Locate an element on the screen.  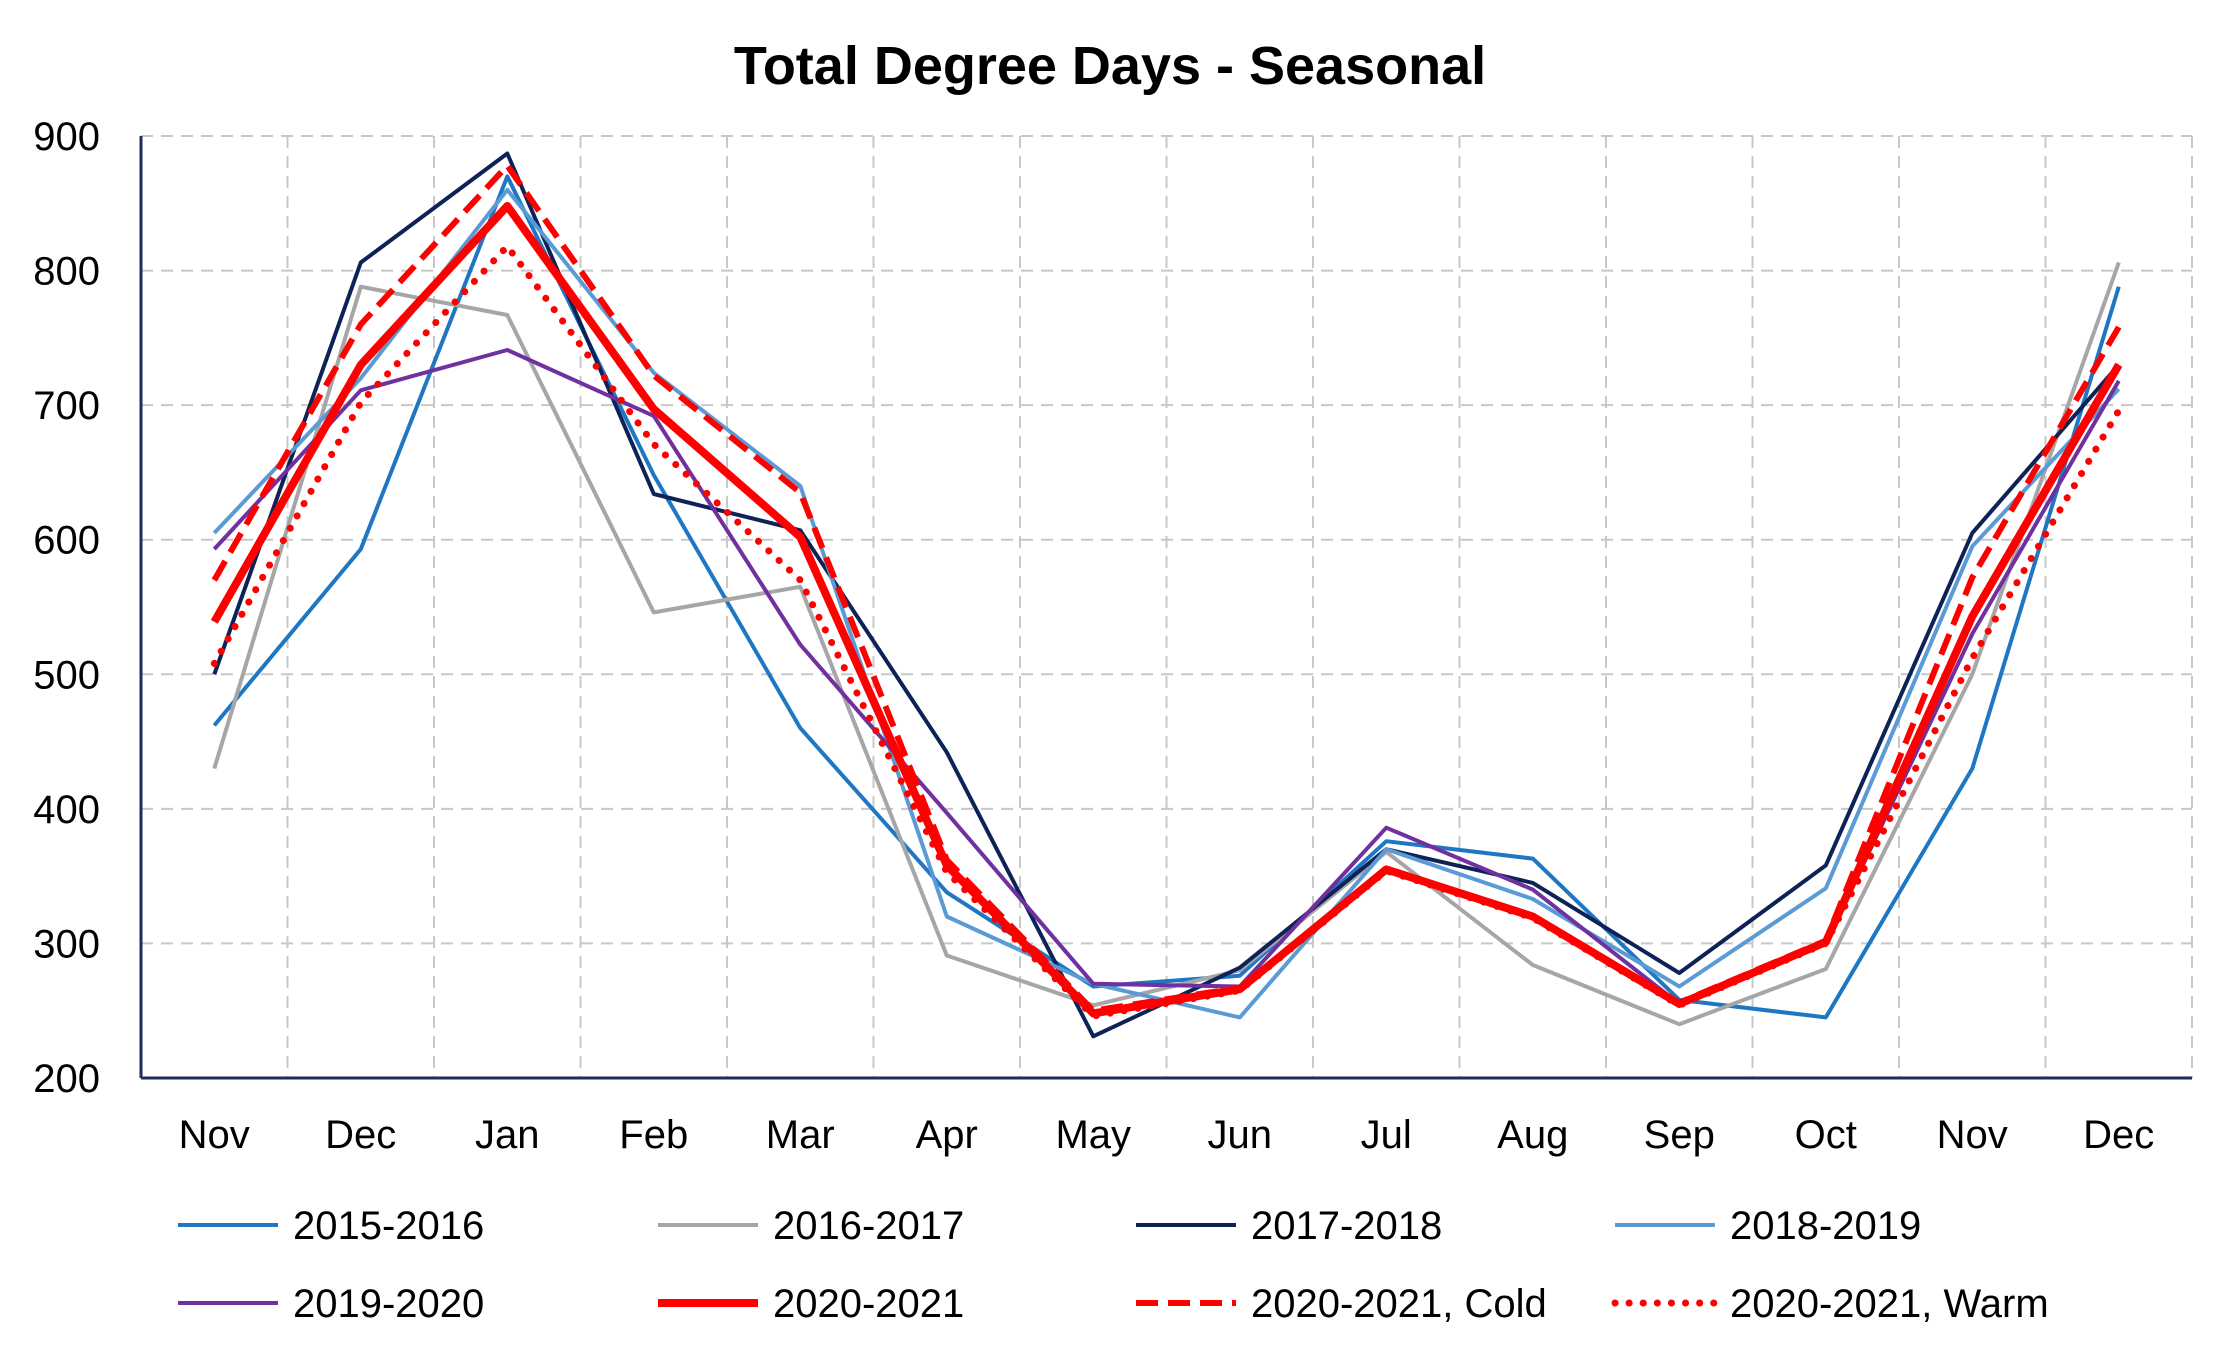
legend-item: 2020-2021 is located at coordinates (811, 1304).